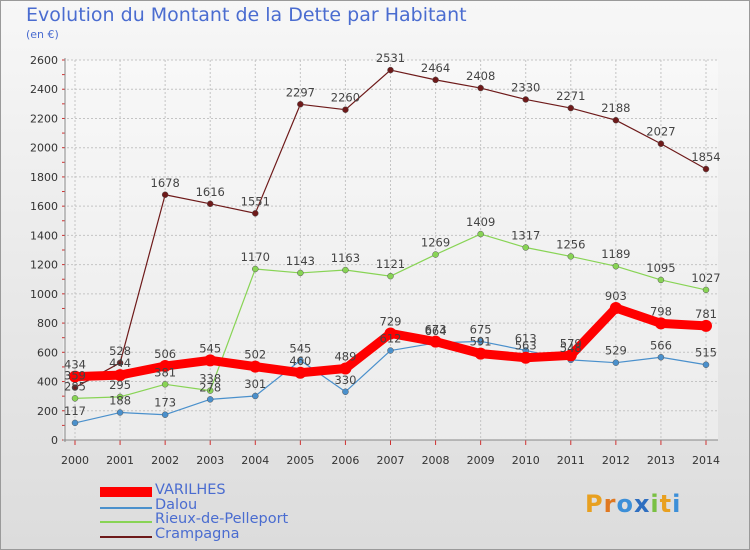 The width and height of the screenshot is (750, 550). Describe the element at coordinates (126, 536) in the screenshot. I see `legend-swatch-crampagna` at that location.